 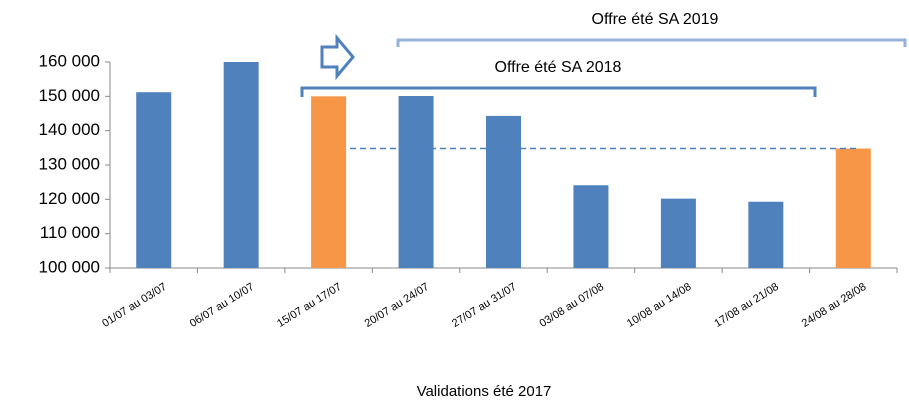 I want to click on y-tick-label: 110 000, so click(x=70, y=232).